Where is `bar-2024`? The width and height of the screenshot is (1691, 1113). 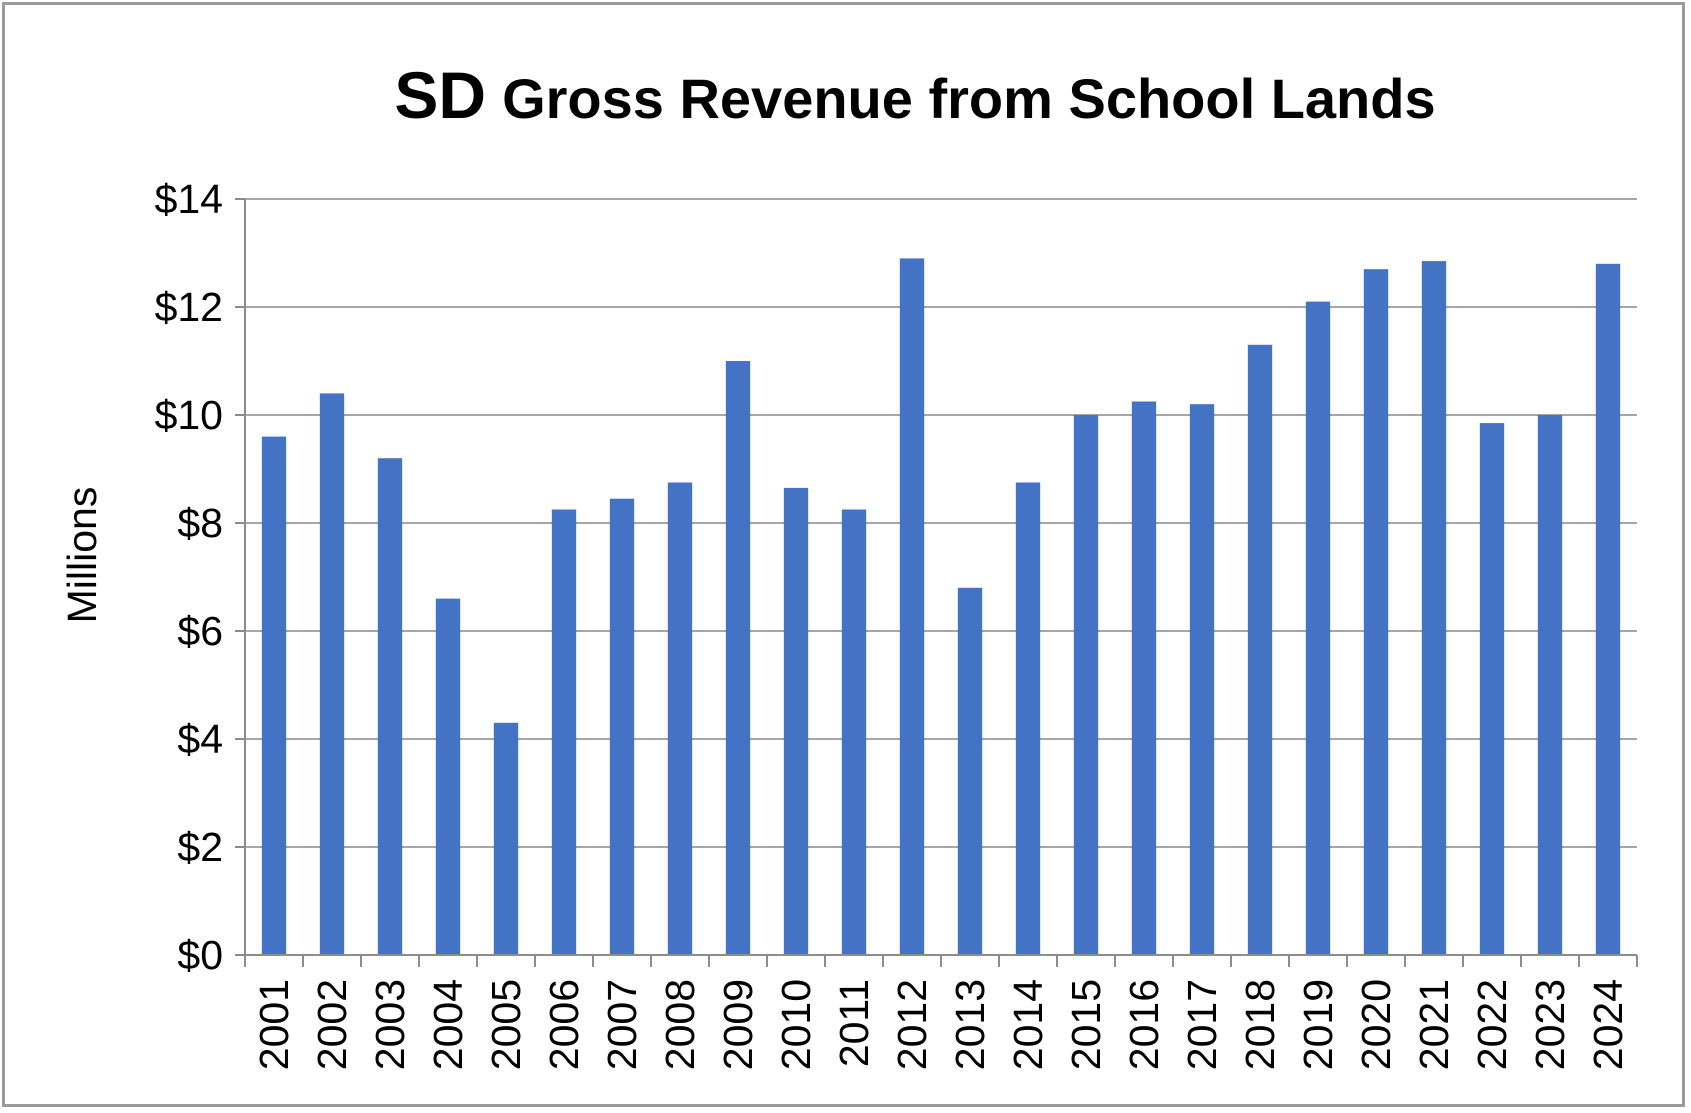 bar-2024 is located at coordinates (1608, 609).